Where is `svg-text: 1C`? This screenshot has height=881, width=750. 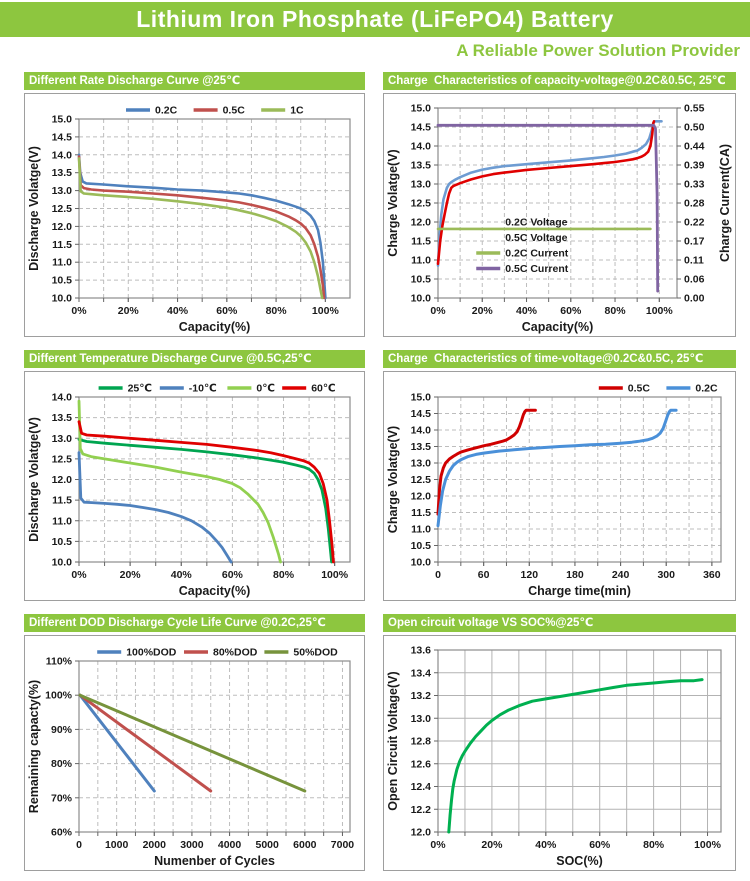 svg-text: 1C is located at coordinates (297, 111).